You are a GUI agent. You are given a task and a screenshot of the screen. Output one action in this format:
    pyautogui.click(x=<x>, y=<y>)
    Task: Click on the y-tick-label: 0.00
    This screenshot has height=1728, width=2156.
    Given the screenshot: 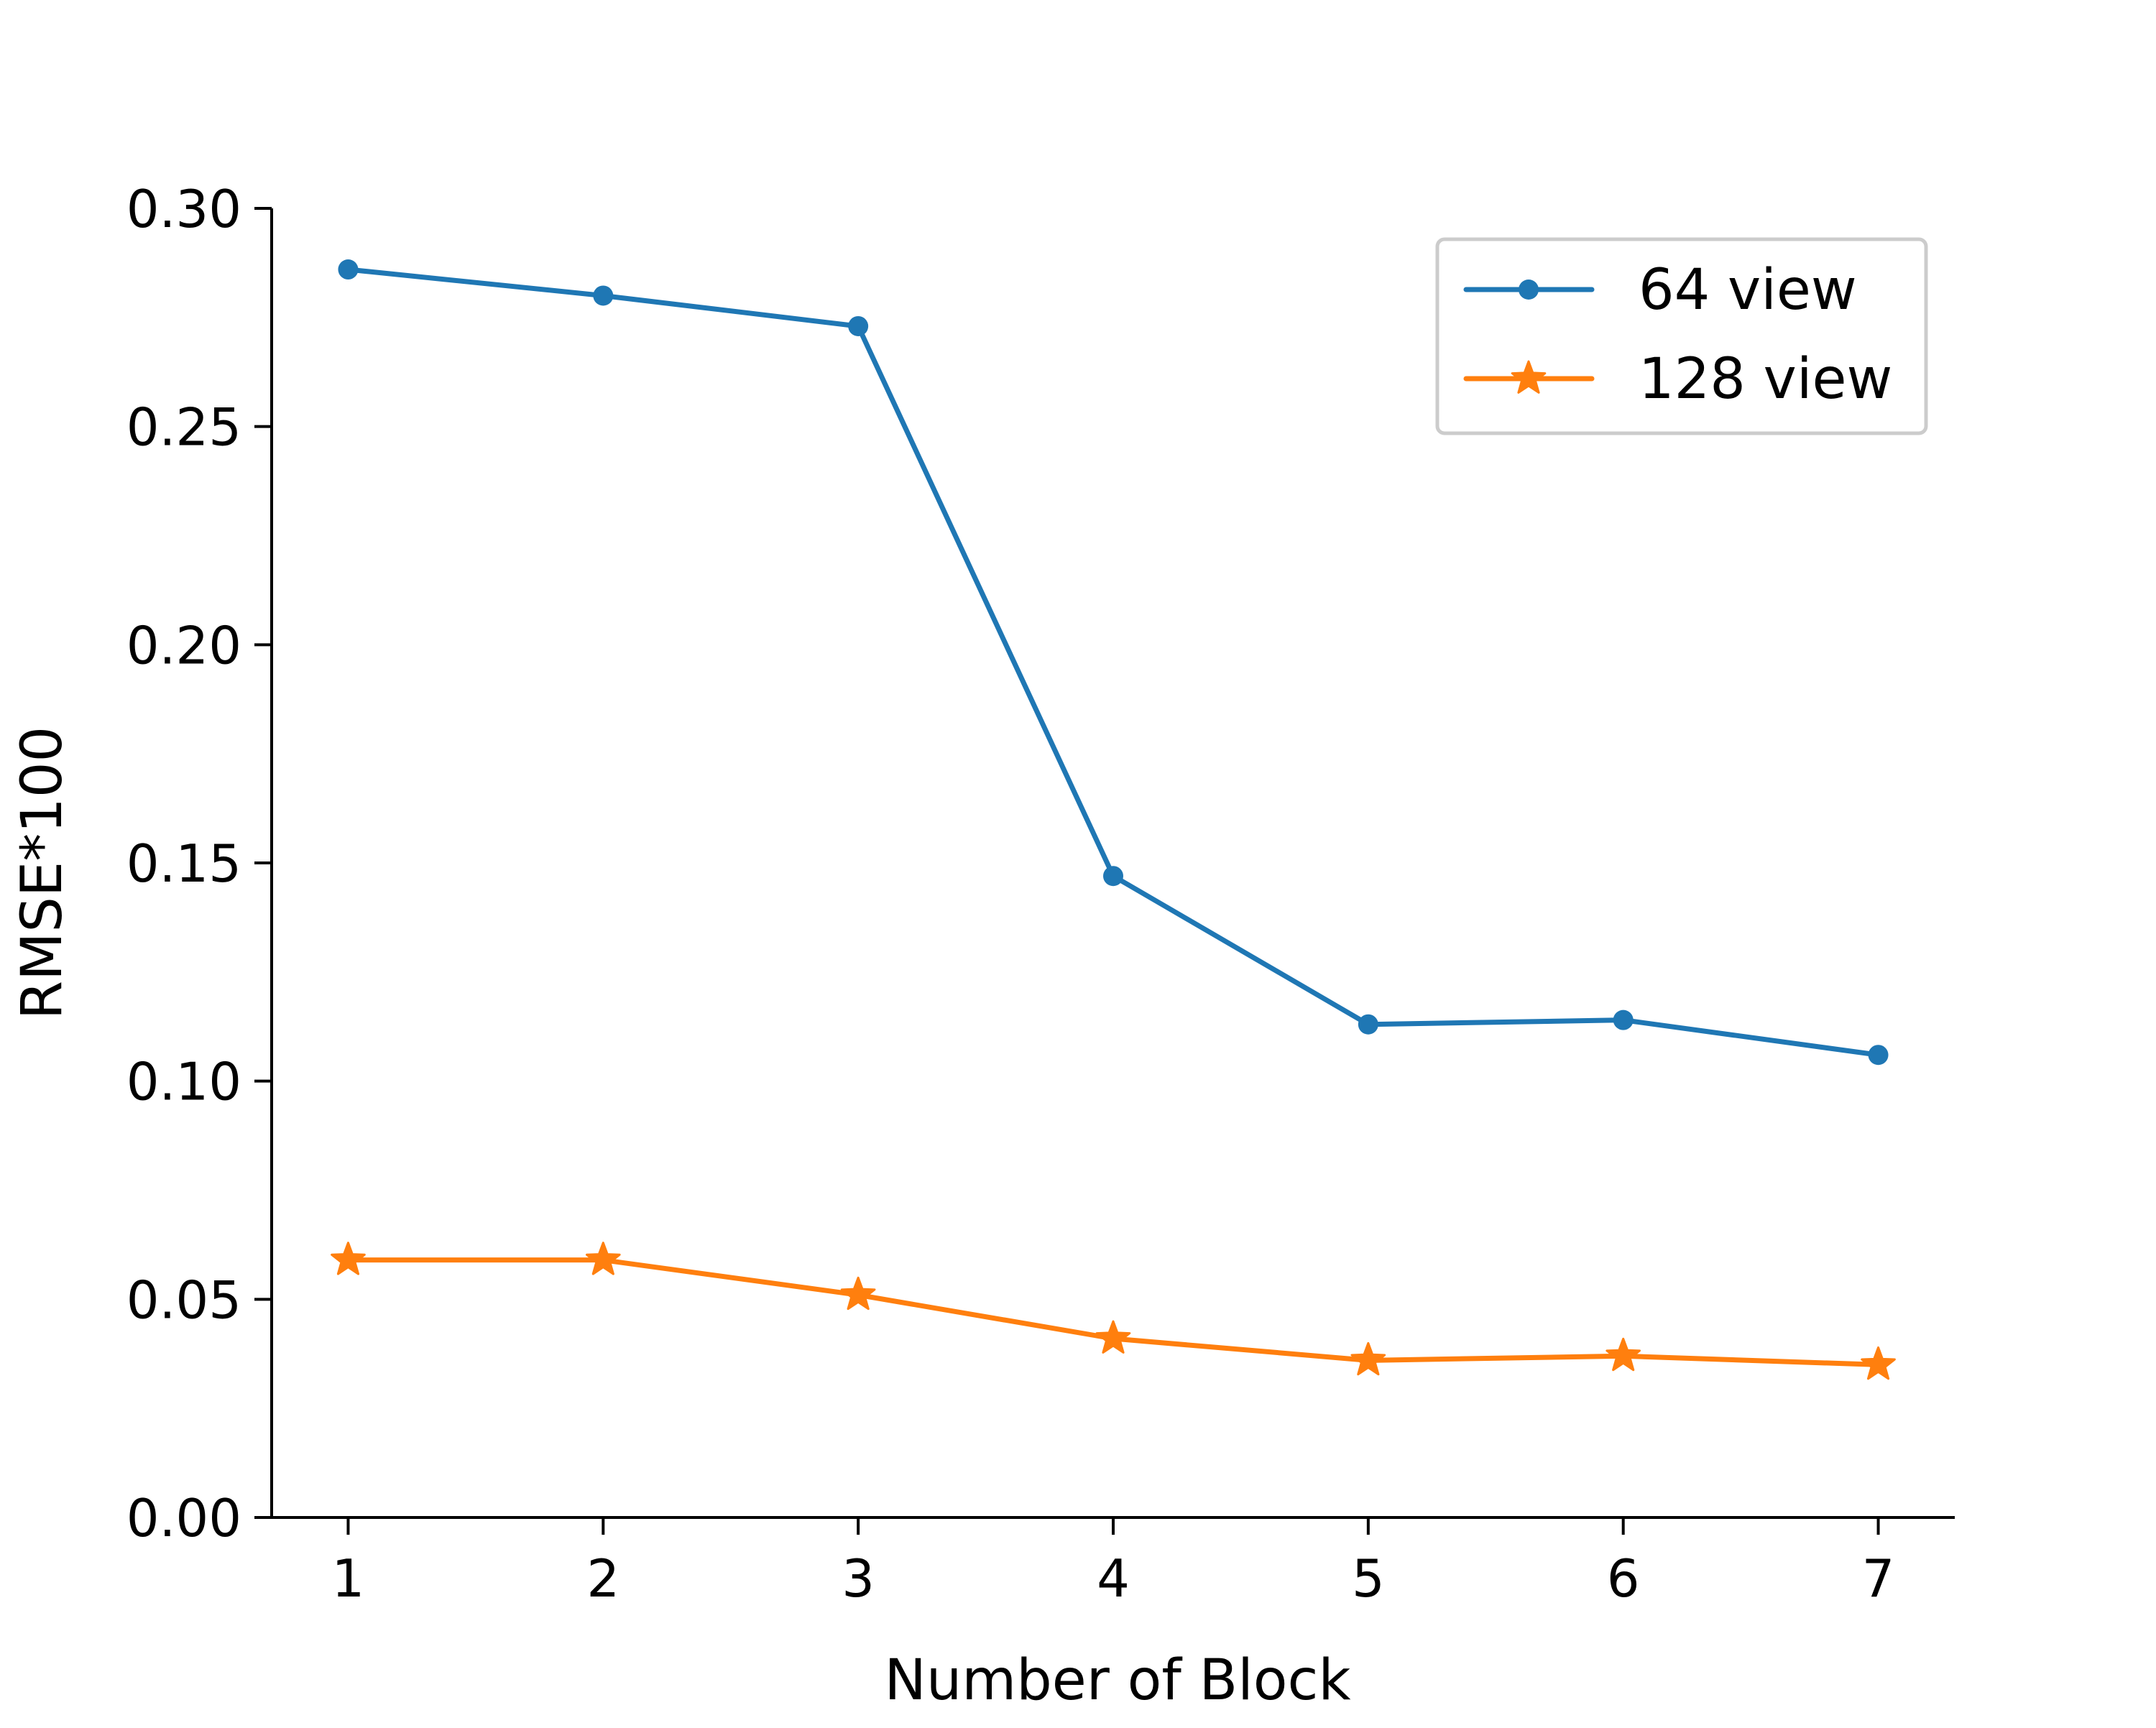 What is the action you would take?
    pyautogui.click(x=184, y=1518)
    